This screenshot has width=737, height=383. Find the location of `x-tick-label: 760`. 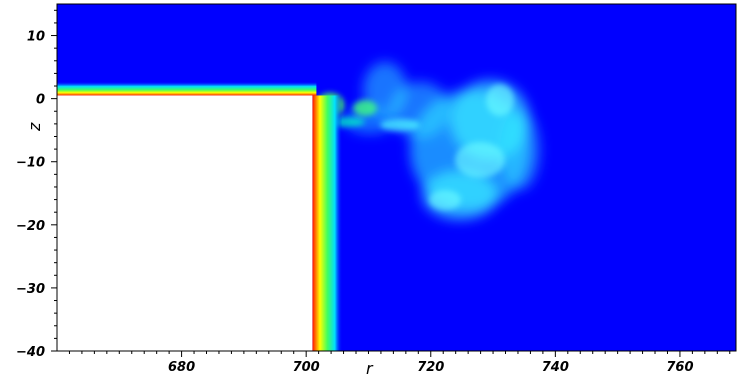

x-tick-label: 760 is located at coordinates (679, 367).